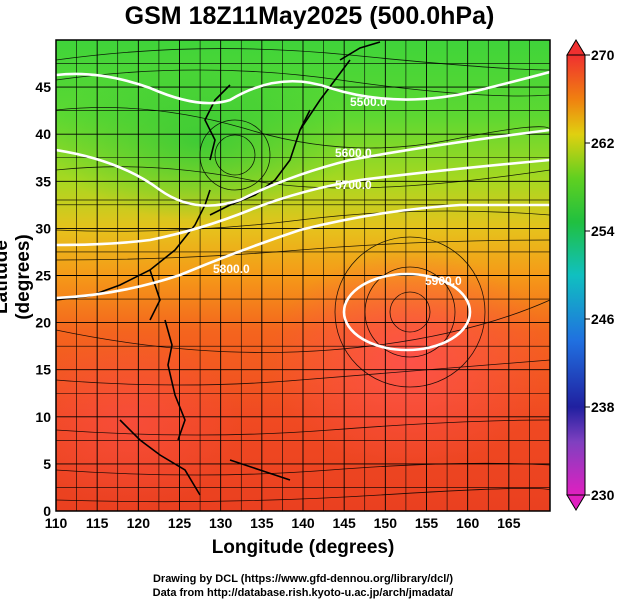 The height and width of the screenshot is (605, 619). I want to click on y-tick-label: 30, so click(43, 228).